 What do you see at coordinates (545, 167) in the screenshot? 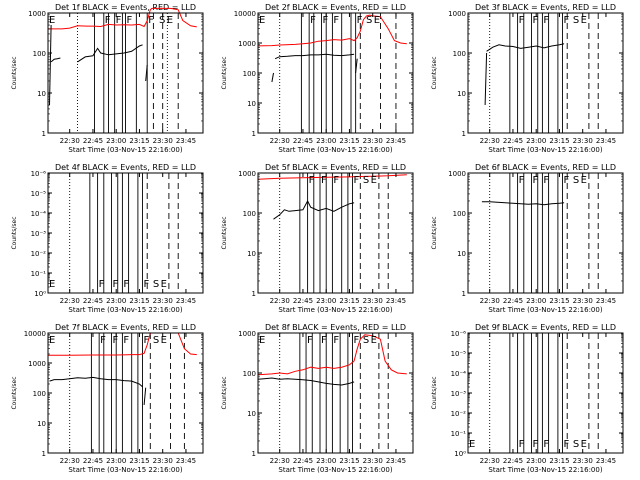
I see `panel-title: Det 6f BLACK = Events, RED = LLD` at bounding box center [545, 167].